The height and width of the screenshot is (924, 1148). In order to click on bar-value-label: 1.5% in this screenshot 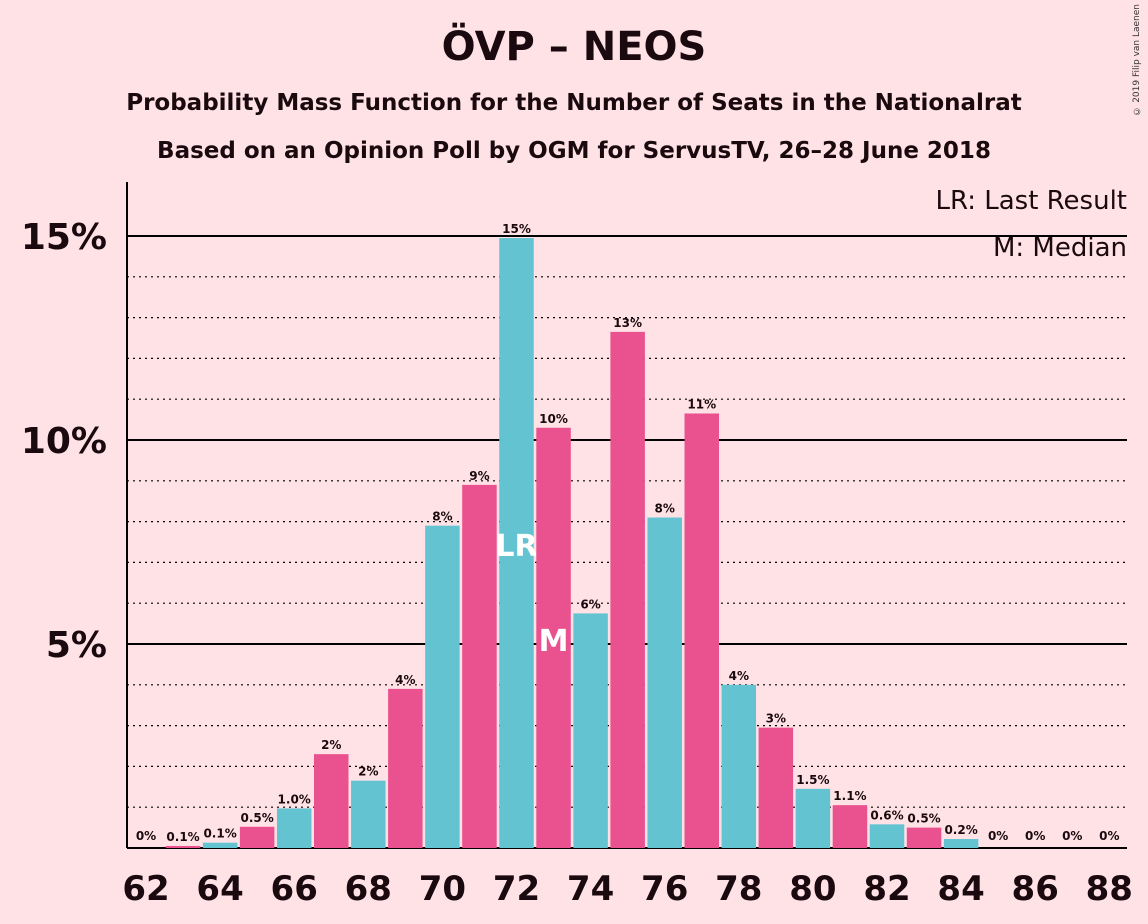, I will do `click(812, 780)`.